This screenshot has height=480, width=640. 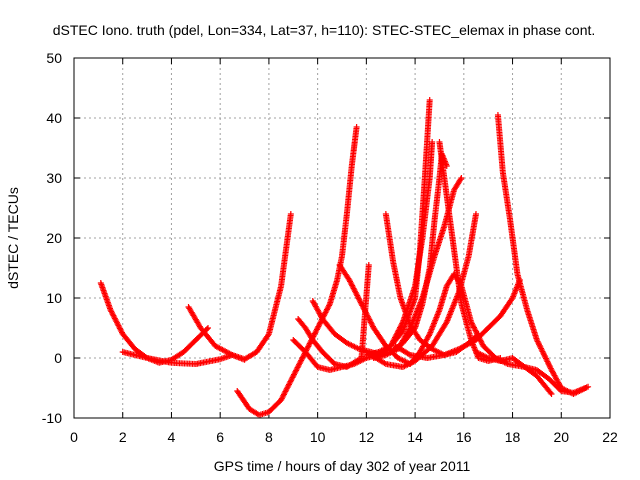 What do you see at coordinates (513, 437) in the screenshot?
I see `x-tick-label: 18` at bounding box center [513, 437].